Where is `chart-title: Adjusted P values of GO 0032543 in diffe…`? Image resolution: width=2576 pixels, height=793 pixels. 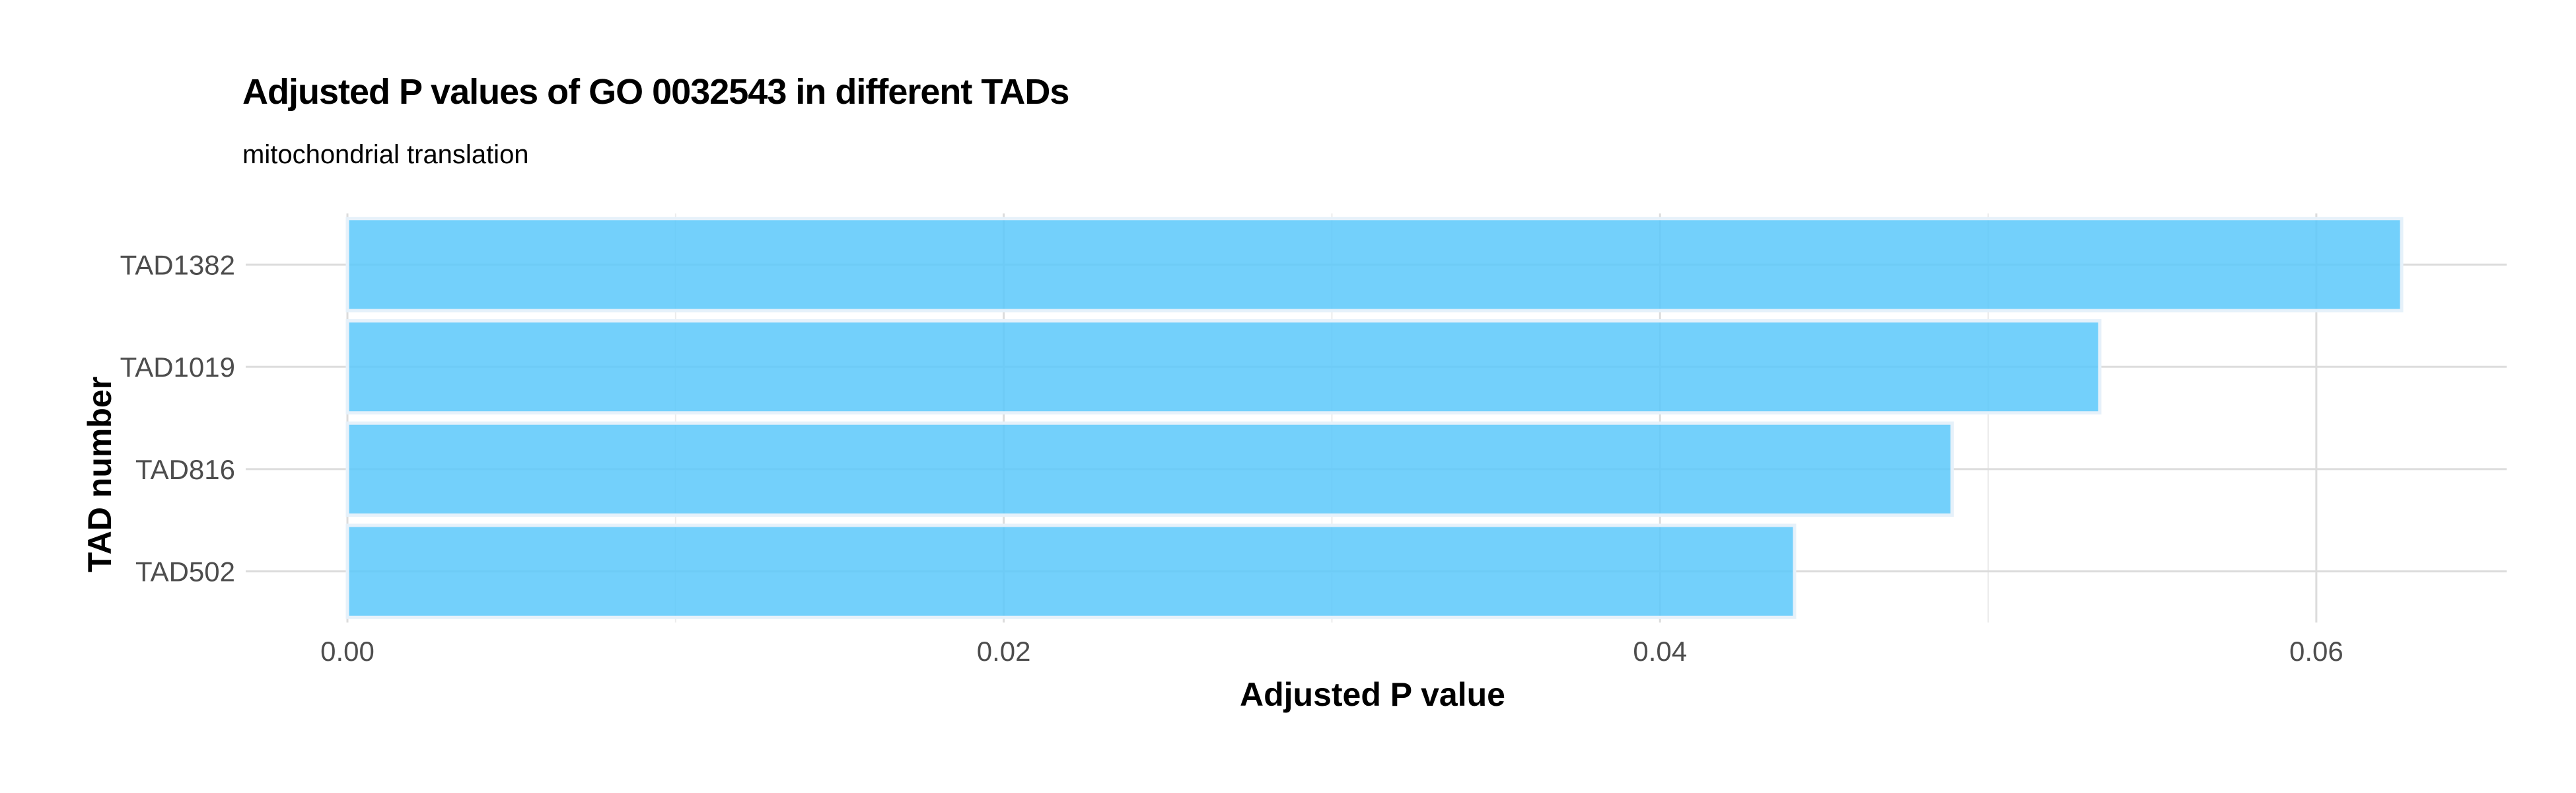
chart-title: Adjusted P values of GO 0032543 in diffe… is located at coordinates (656, 92).